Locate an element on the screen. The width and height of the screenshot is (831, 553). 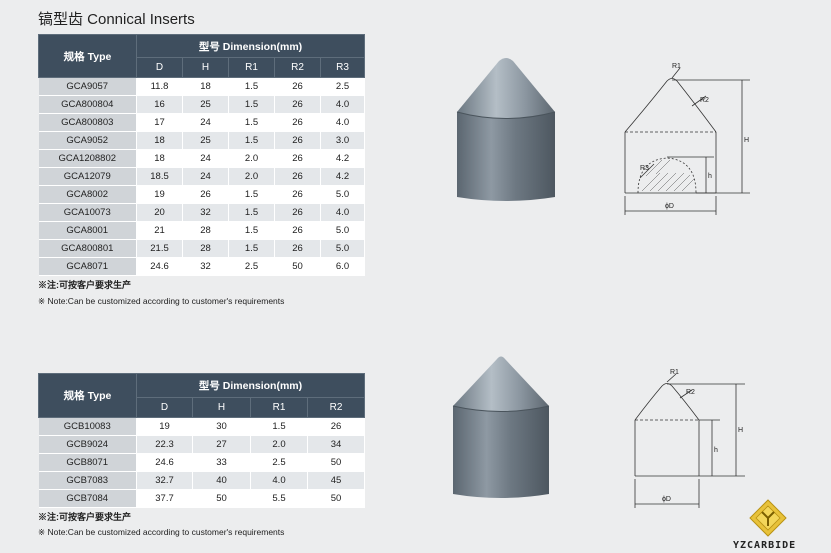
table-row: GCA800803 17 24 1.5 26 4.0 is located at coordinates (202, 122).